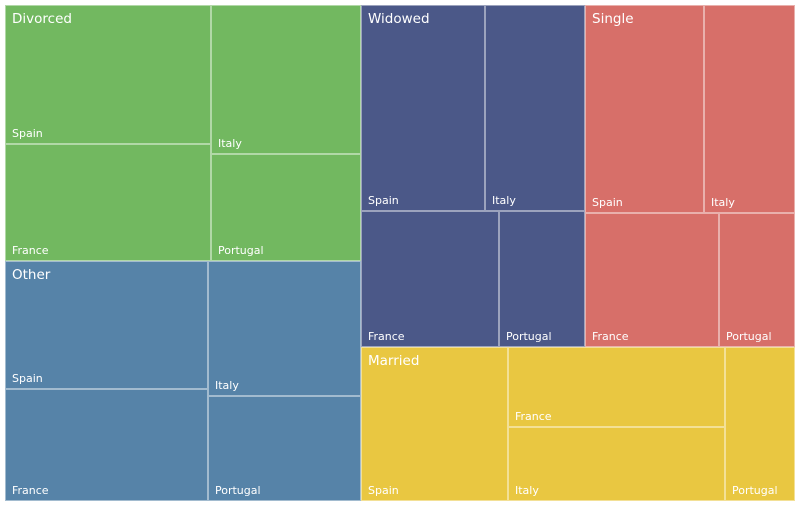 The image size is (800, 506). What do you see at coordinates (106, 325) in the screenshot?
I see `treemap-cell-other-spain: Spain` at bounding box center [106, 325].